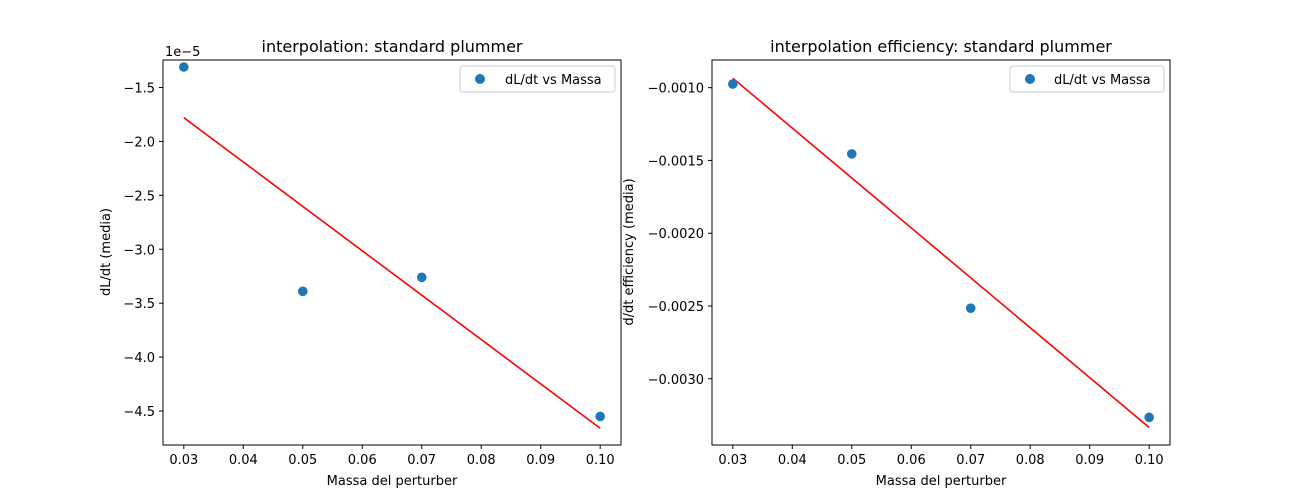 Image resolution: width=1300 pixels, height=500 pixels. What do you see at coordinates (392, 46) in the screenshot?
I see `subplot-1-title: interpolation: standard plummer` at bounding box center [392, 46].